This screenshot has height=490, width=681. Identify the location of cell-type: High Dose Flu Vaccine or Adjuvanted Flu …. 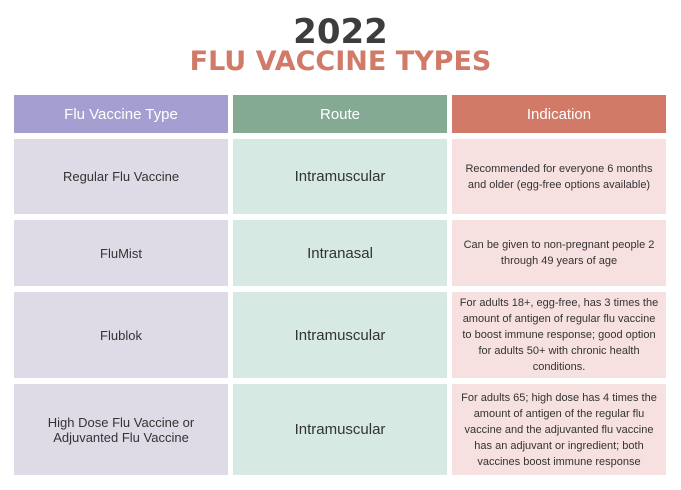
(121, 429).